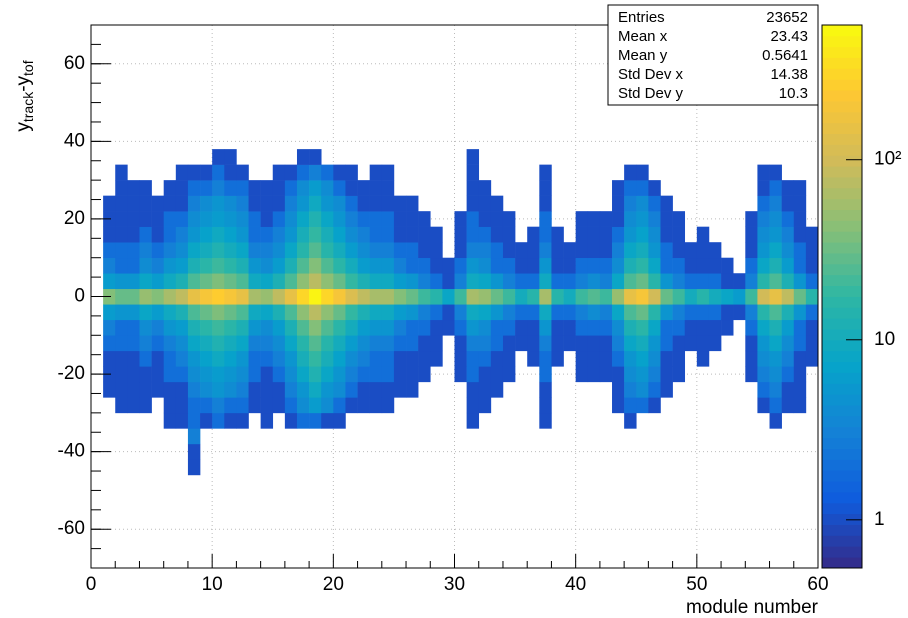 The height and width of the screenshot is (618, 908). I want to click on y-axis-label: ytrack-ytof, so click(24, 95).